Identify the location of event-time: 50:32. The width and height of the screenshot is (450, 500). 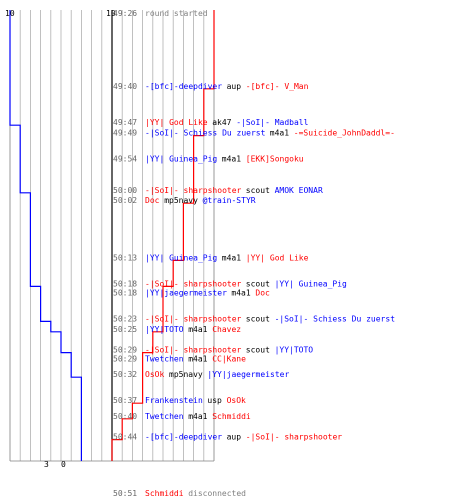
(125, 374).